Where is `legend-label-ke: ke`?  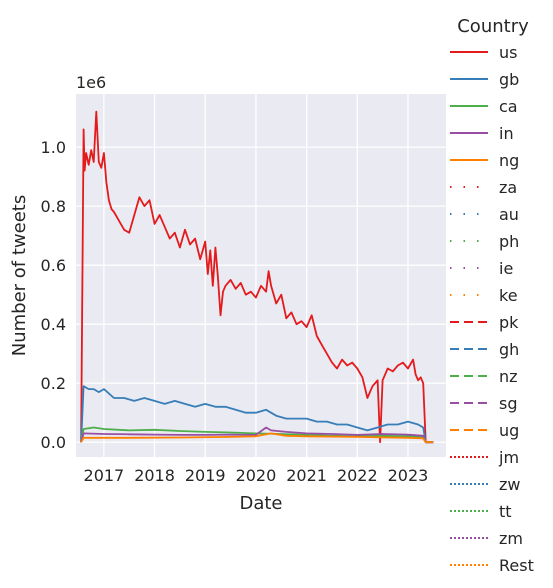 legend-label-ke: ke is located at coordinates (508, 295).